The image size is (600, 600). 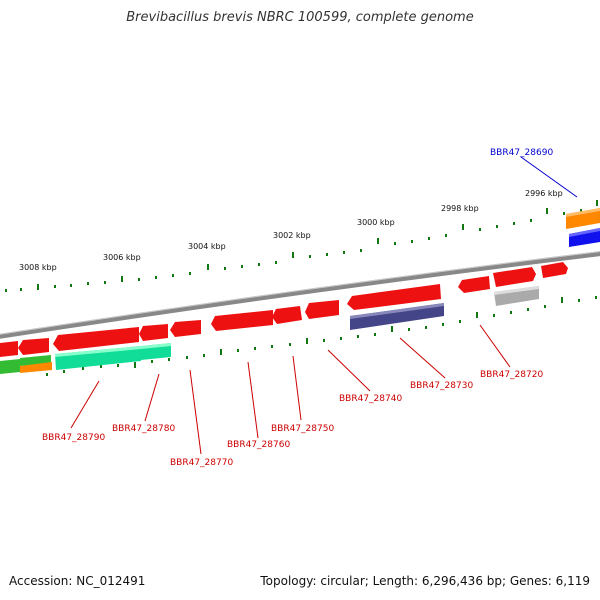 I want to click on lower-scale-ticks, so click(x=321, y=336).